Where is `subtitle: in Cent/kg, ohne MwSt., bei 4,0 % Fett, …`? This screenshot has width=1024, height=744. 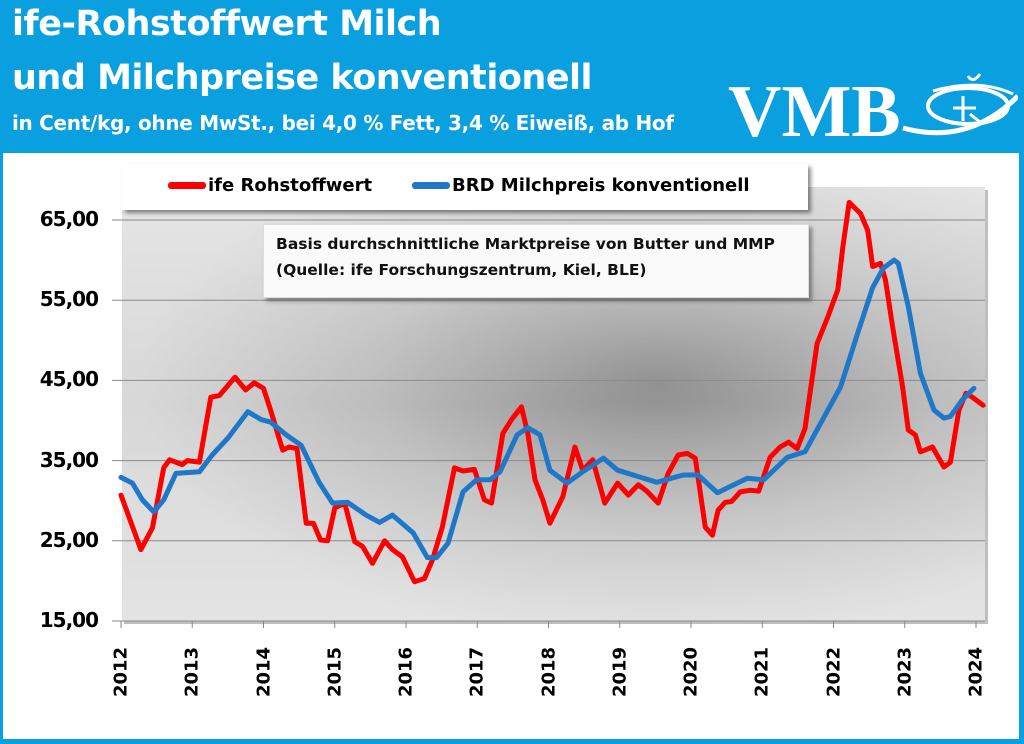
subtitle: in Cent/kg, ohne MwSt., bei 4,0 % Fett, … is located at coordinates (343, 123).